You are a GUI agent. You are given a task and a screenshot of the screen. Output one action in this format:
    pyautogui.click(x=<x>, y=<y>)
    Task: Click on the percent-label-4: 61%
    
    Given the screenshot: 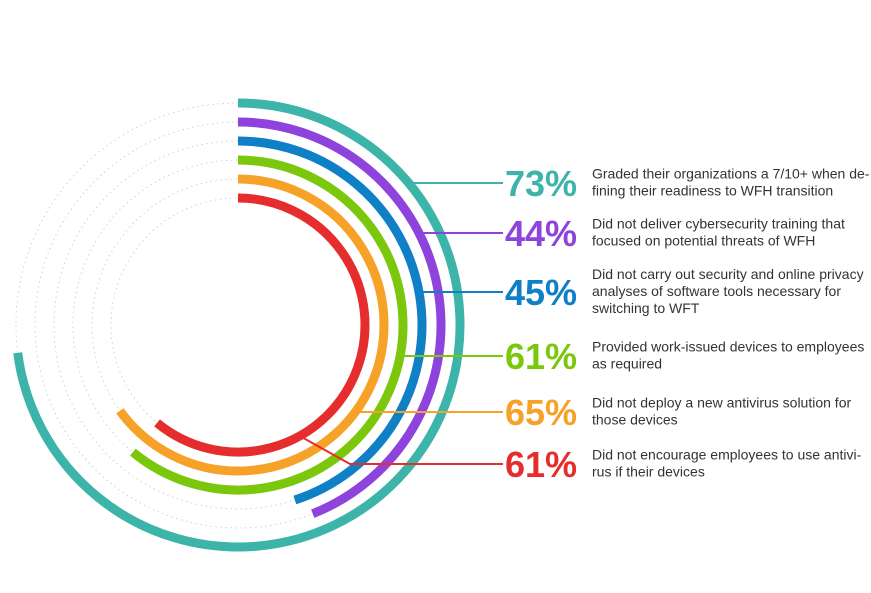 What is the action you would take?
    pyautogui.click(x=541, y=356)
    